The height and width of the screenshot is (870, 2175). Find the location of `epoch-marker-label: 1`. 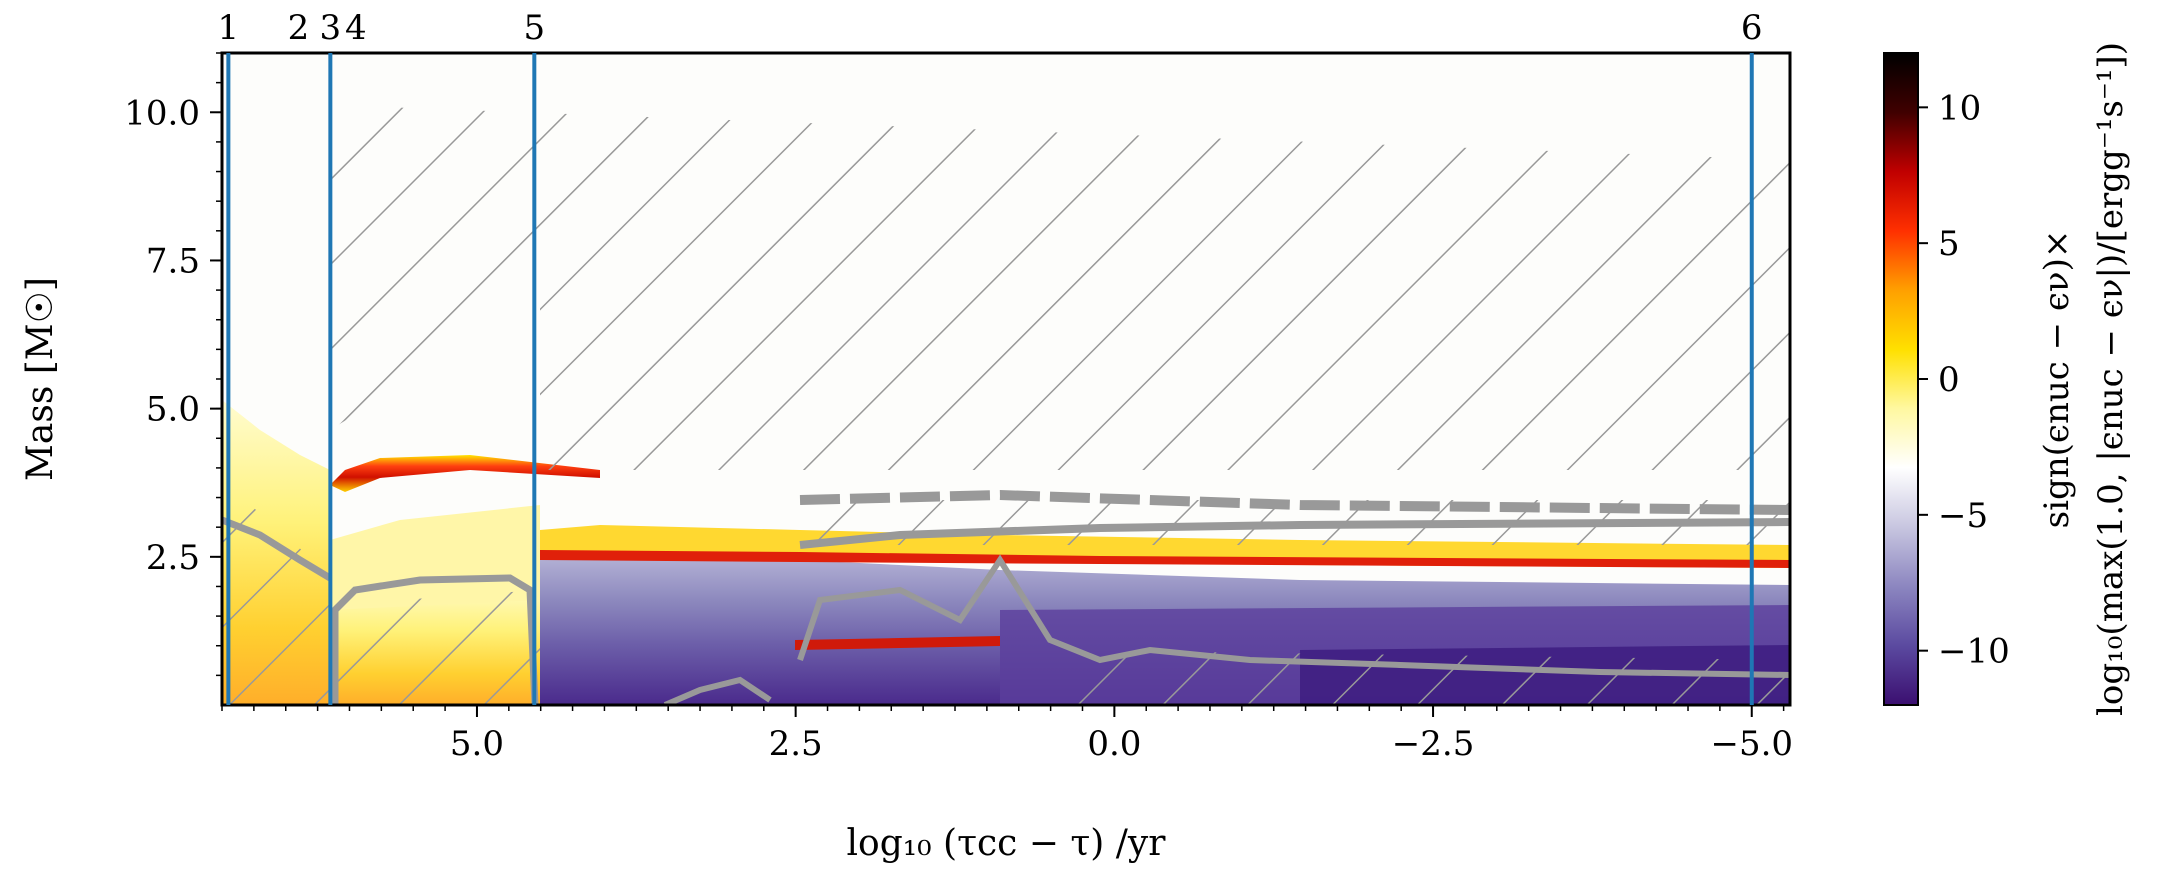

epoch-marker-label: 1 is located at coordinates (229, 28).